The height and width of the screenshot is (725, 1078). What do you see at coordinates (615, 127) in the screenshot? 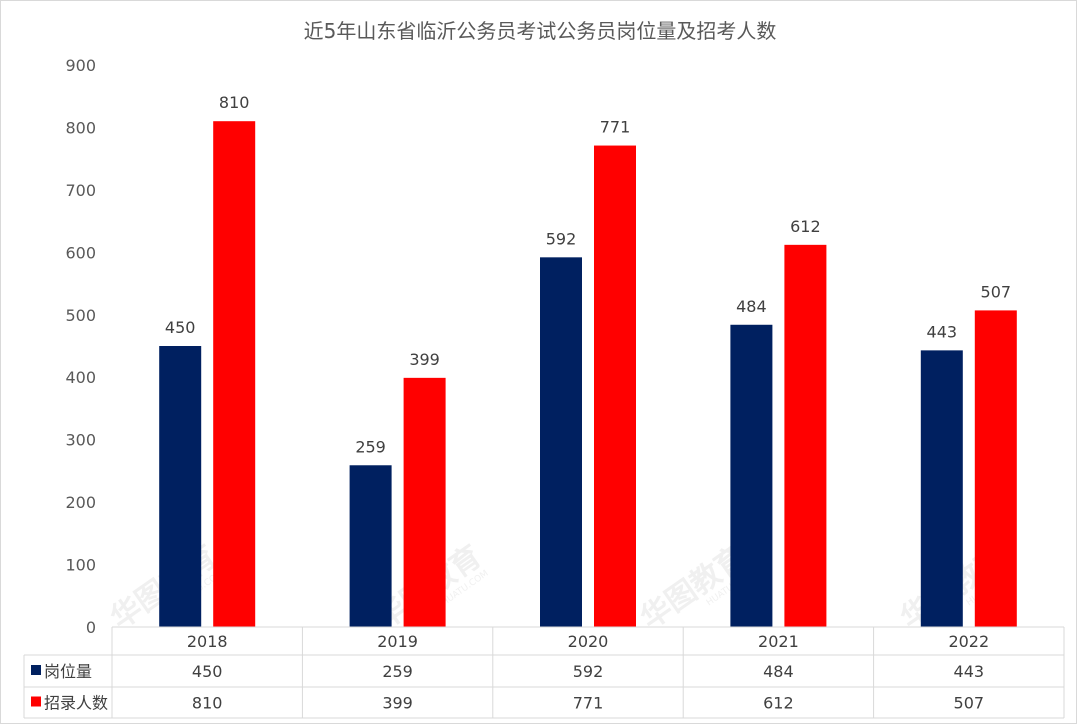
I see `data-label: 771` at bounding box center [615, 127].